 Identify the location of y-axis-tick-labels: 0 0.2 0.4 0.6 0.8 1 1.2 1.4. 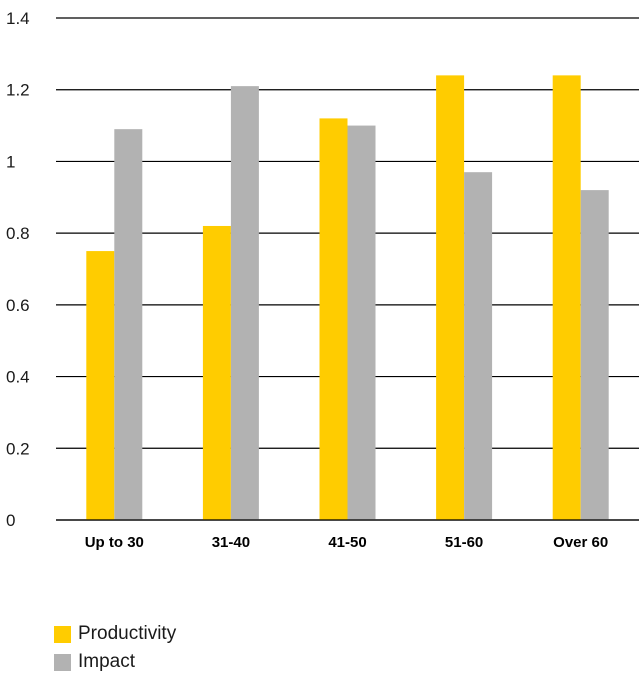
(18, 269).